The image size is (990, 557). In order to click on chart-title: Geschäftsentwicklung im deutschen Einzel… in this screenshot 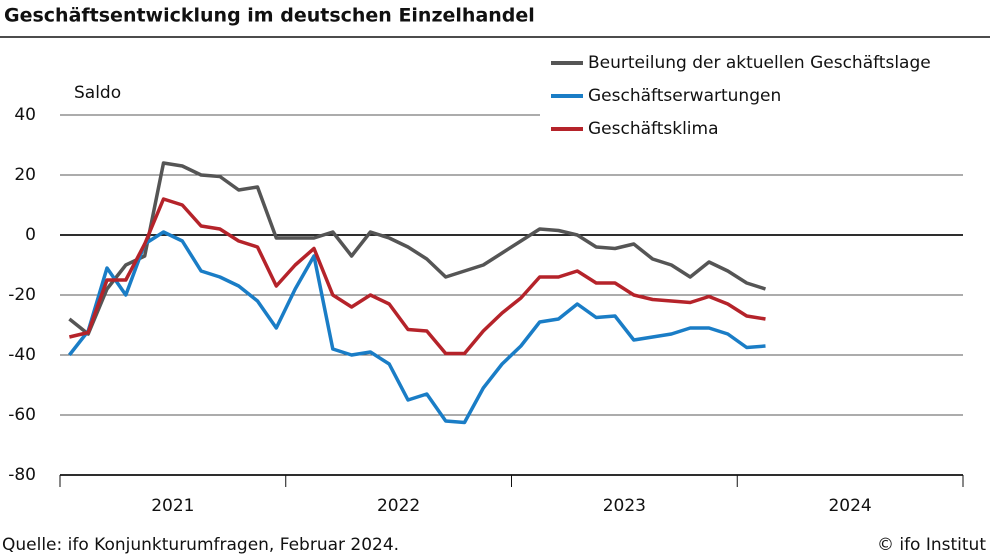, I will do `click(269, 16)`.